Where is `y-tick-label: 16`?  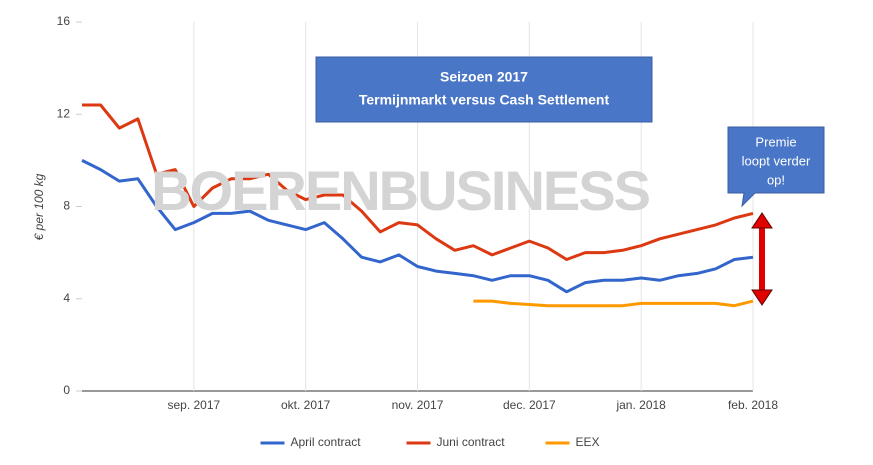
y-tick-label: 16 is located at coordinates (64, 21).